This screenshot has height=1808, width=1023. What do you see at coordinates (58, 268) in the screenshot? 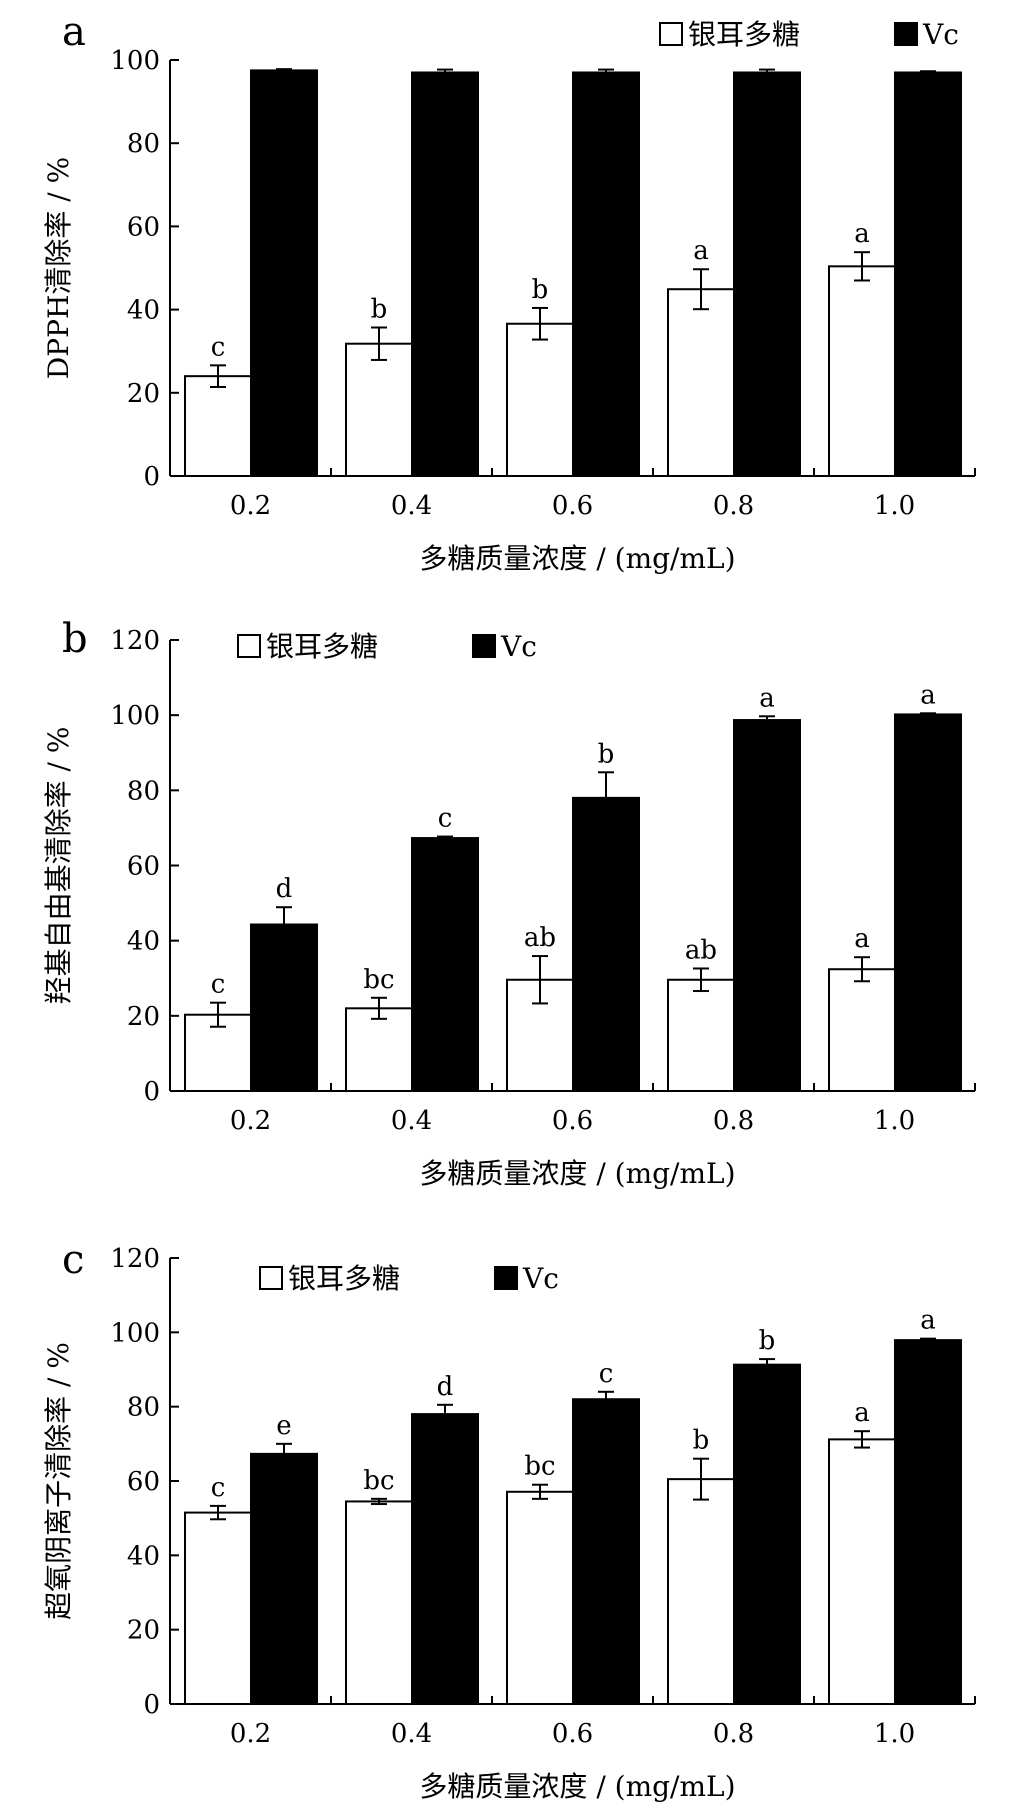
I see `y-axis-title: DPPH清除率 / %` at bounding box center [58, 268].